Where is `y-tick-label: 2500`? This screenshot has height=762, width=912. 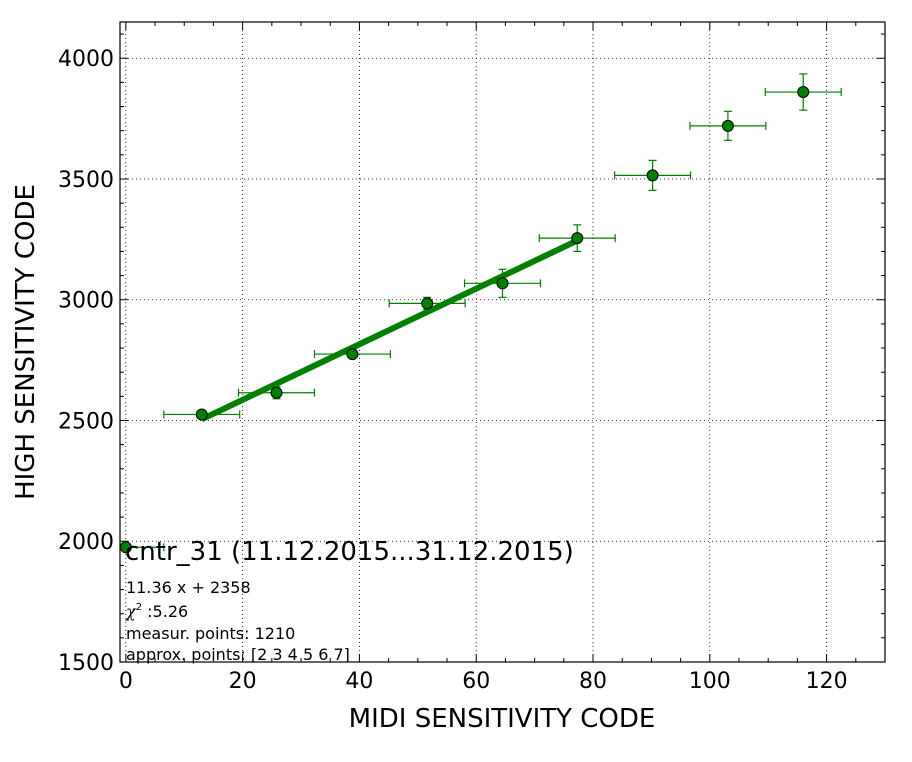 y-tick-label: 2500 is located at coordinates (86, 421).